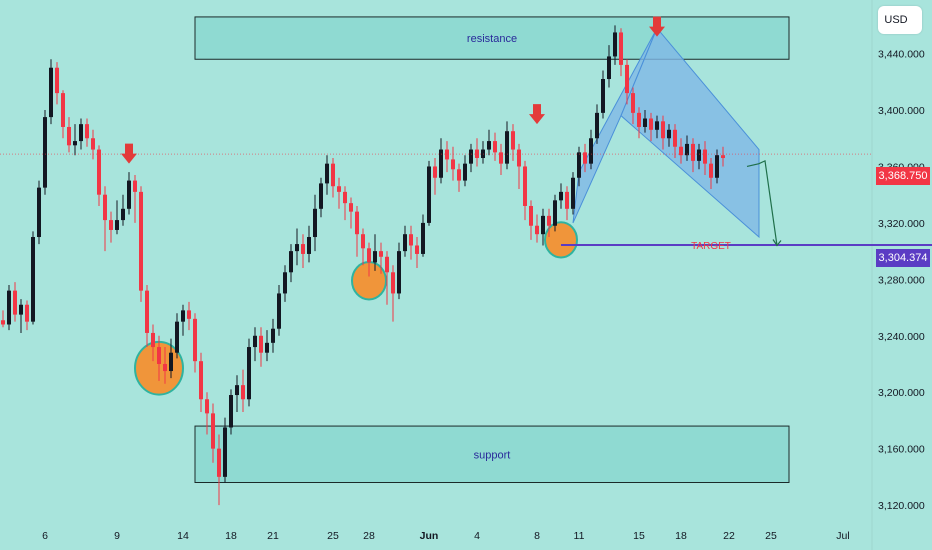 The width and height of the screenshot is (932, 550). I want to click on falling-channel, so click(690, 133).